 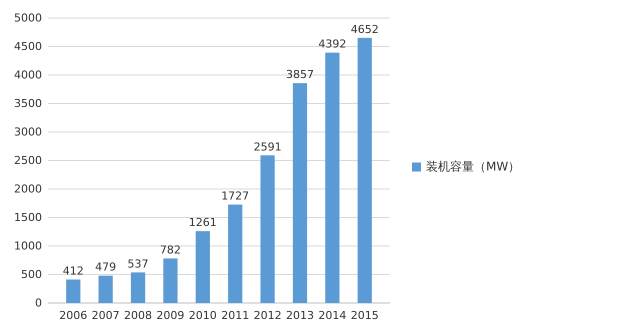 What do you see at coordinates (73, 315) in the screenshot?
I see `x-tick-label: 2006` at bounding box center [73, 315].